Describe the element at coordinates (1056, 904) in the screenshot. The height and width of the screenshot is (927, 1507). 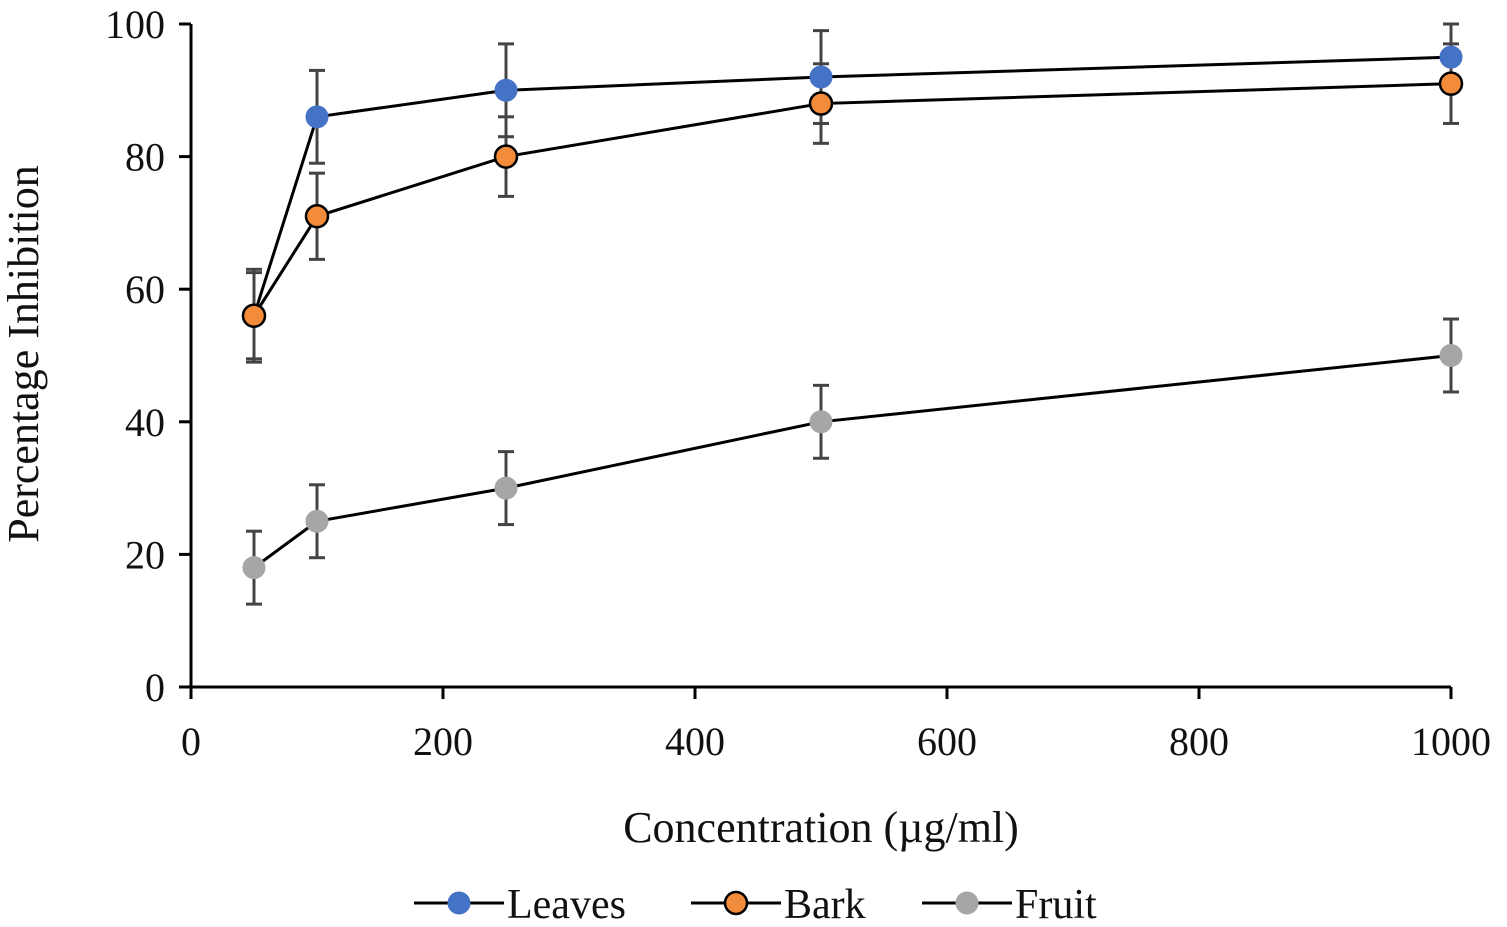
I see `legend-label: Fruit` at that location.